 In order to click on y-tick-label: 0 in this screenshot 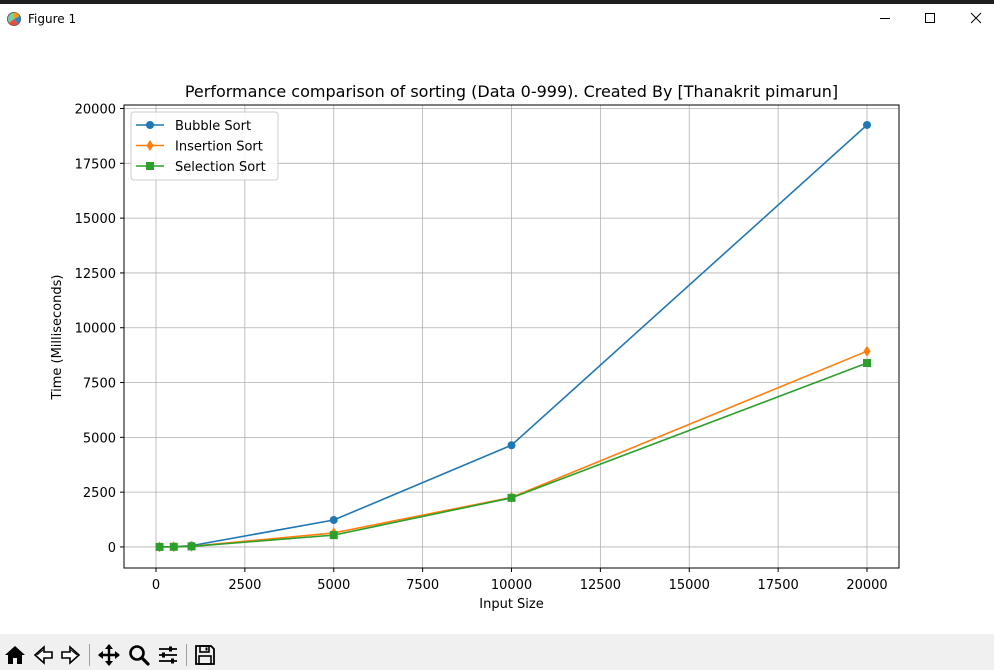, I will do `click(112, 548)`.